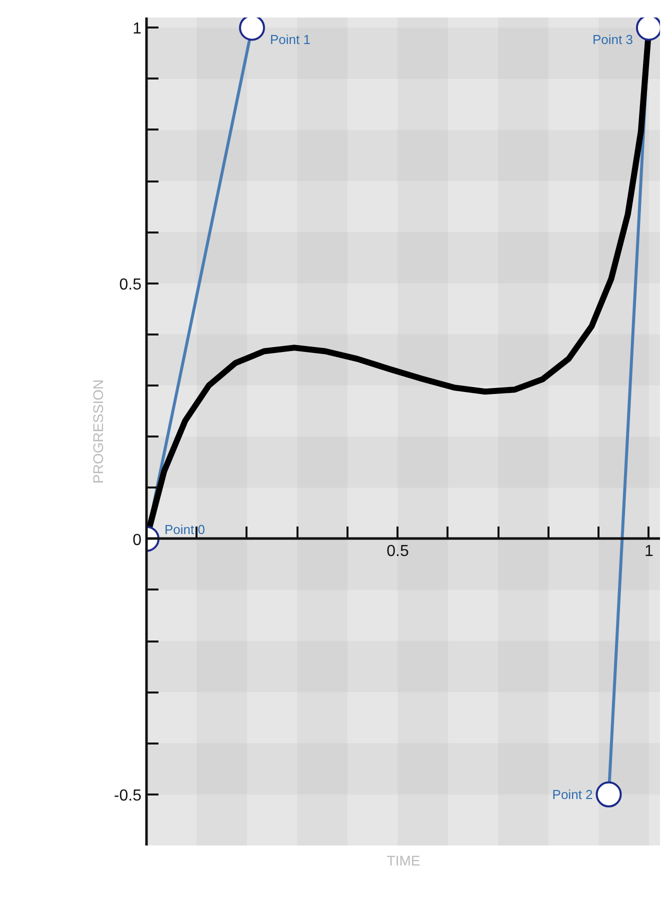 Image resolution: width=671 pixels, height=913 pixels. Describe the element at coordinates (184, 529) in the screenshot. I see `annotation: Point 0` at that location.